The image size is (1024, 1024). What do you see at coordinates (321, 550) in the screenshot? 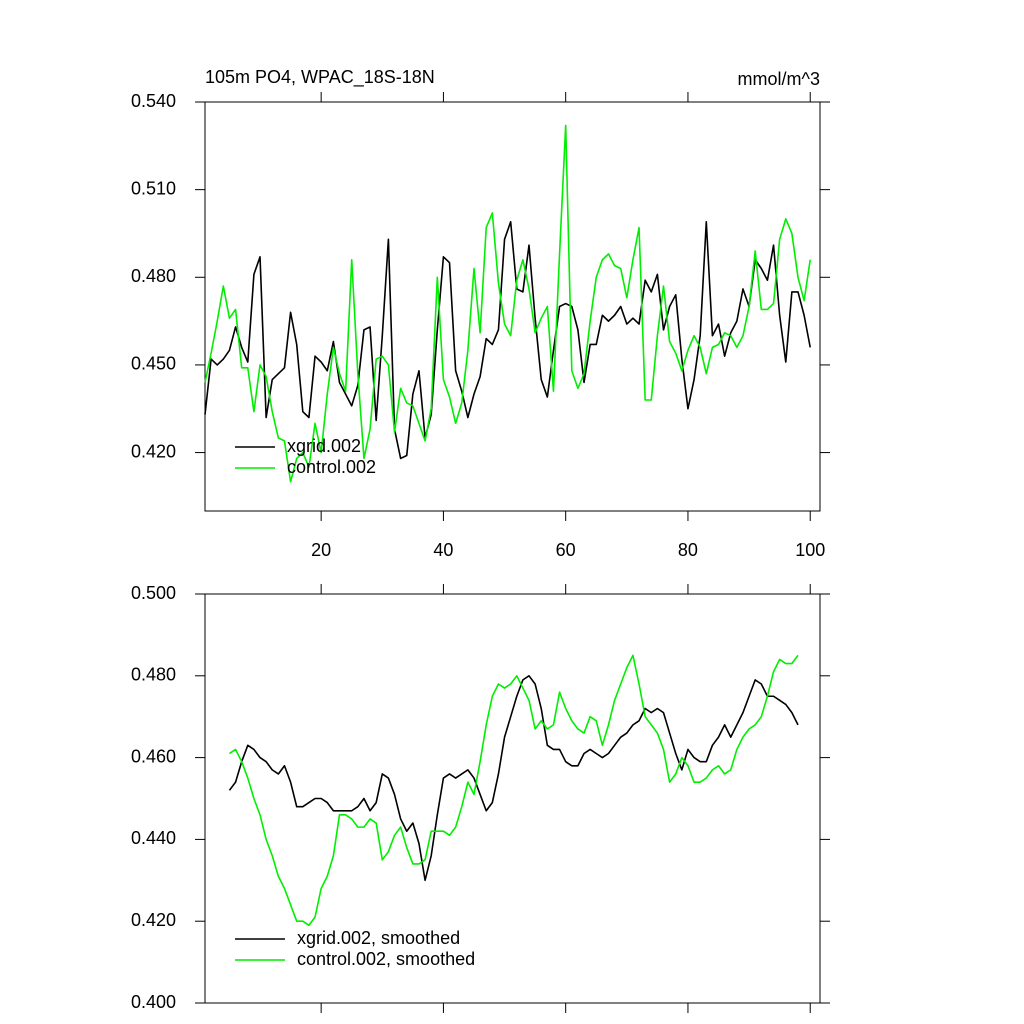
I see `x-tick-label: 20` at bounding box center [321, 550].